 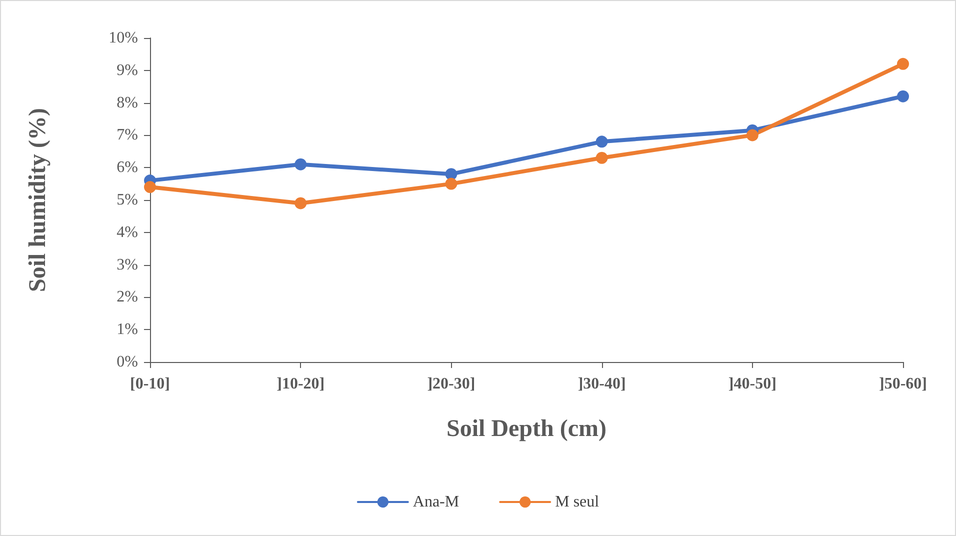 I want to click on y-tick-label: 6%, so click(x=127, y=167).